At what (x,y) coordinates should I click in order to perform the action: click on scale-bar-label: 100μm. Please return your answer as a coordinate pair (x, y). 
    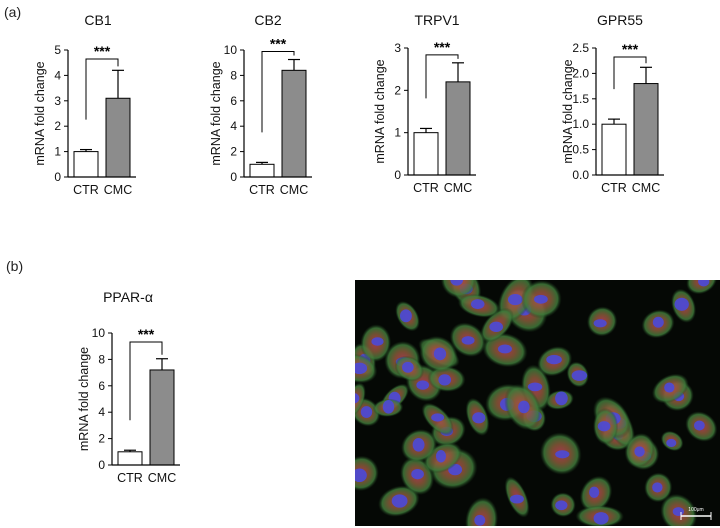
    Looking at the image, I should click on (695, 510).